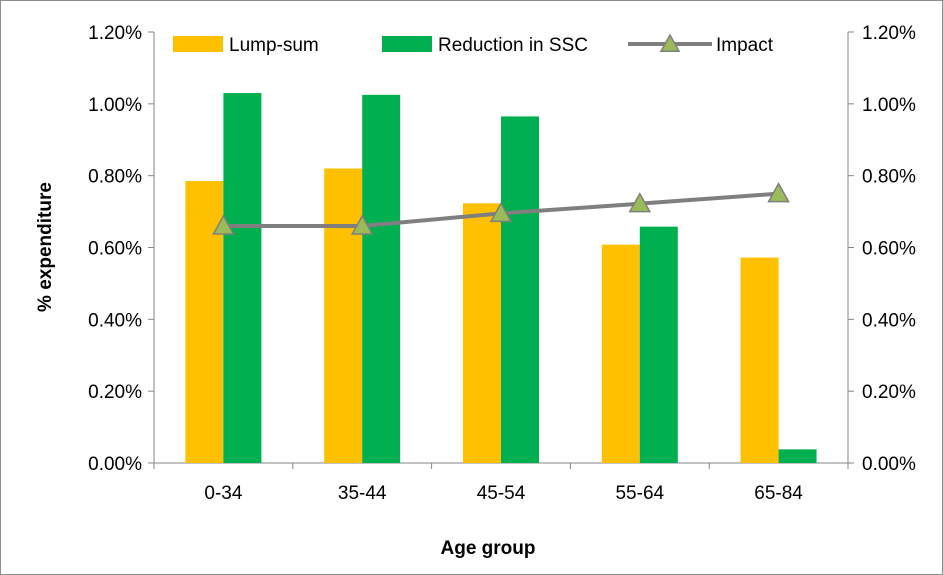 The image size is (943, 575). What do you see at coordinates (639, 493) in the screenshot?
I see `x-tick-label: 55-64` at bounding box center [639, 493].